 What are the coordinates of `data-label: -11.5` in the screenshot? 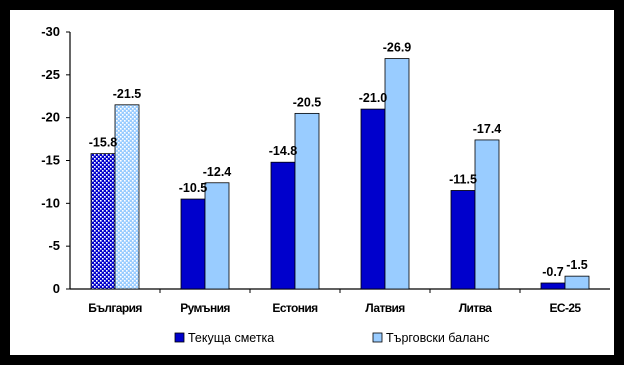 It's located at (463, 179).